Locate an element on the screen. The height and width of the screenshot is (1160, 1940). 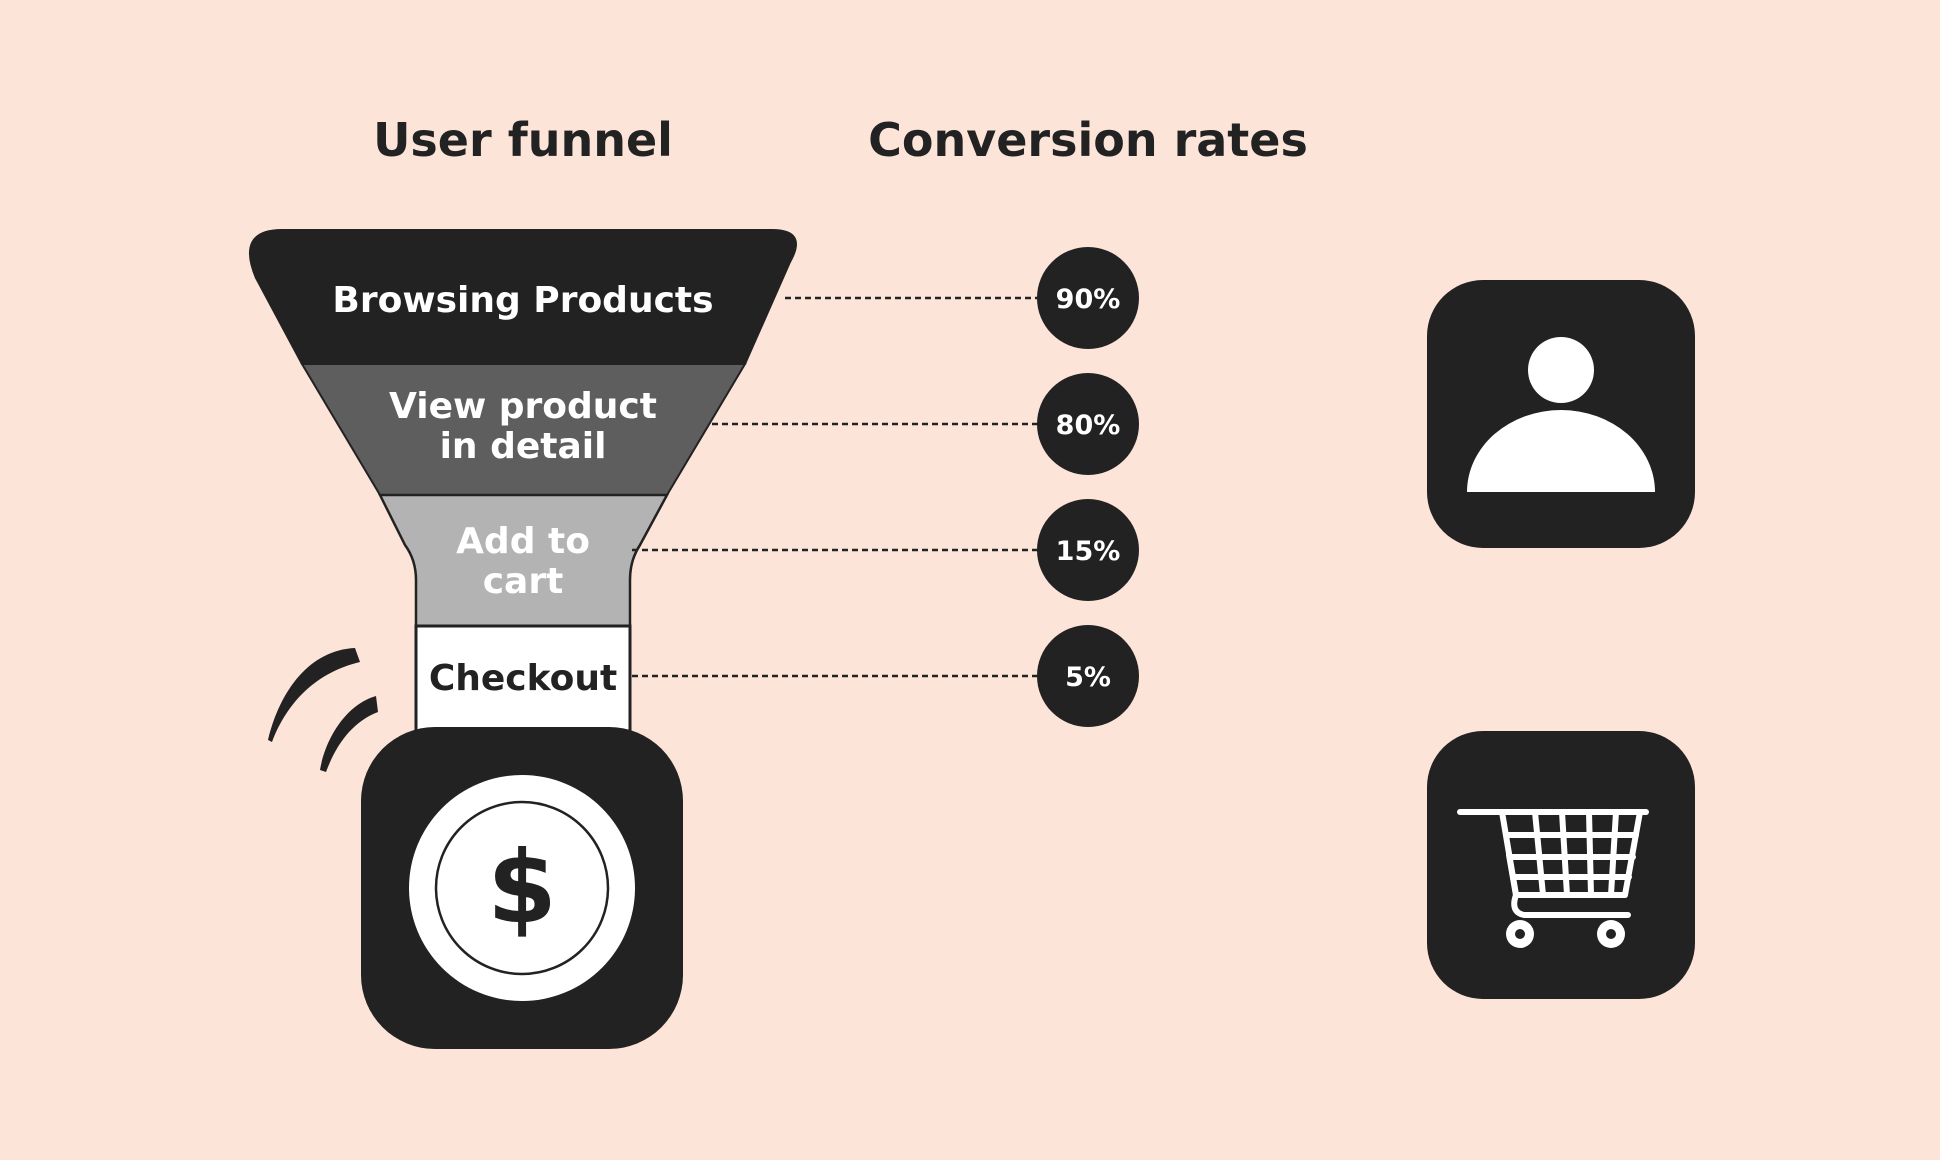
motion-arcs-icon is located at coordinates (323, 710).